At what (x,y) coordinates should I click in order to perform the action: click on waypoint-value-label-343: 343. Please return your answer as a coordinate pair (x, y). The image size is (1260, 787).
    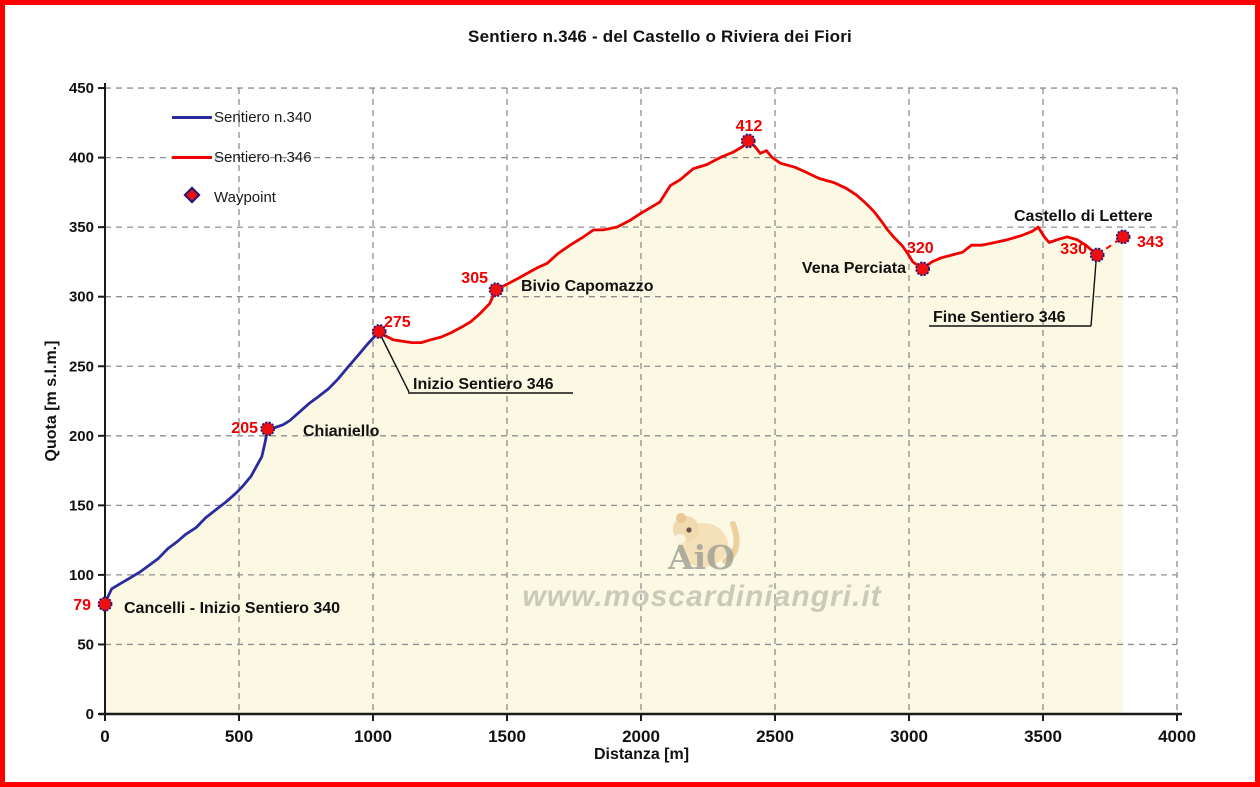
    Looking at the image, I should click on (1150, 242).